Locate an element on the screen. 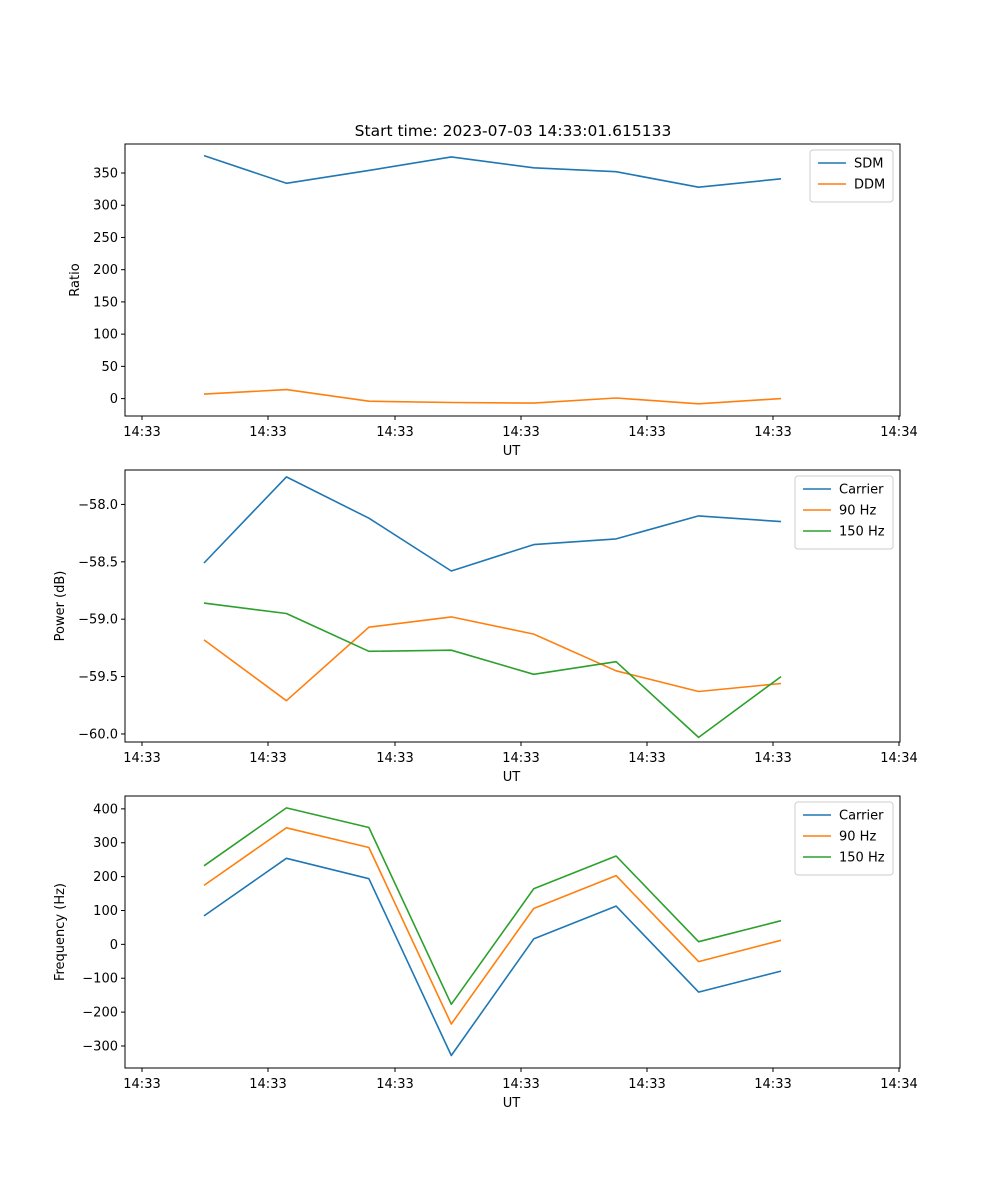  y-tick-label: −60.0 is located at coordinates (98, 734).